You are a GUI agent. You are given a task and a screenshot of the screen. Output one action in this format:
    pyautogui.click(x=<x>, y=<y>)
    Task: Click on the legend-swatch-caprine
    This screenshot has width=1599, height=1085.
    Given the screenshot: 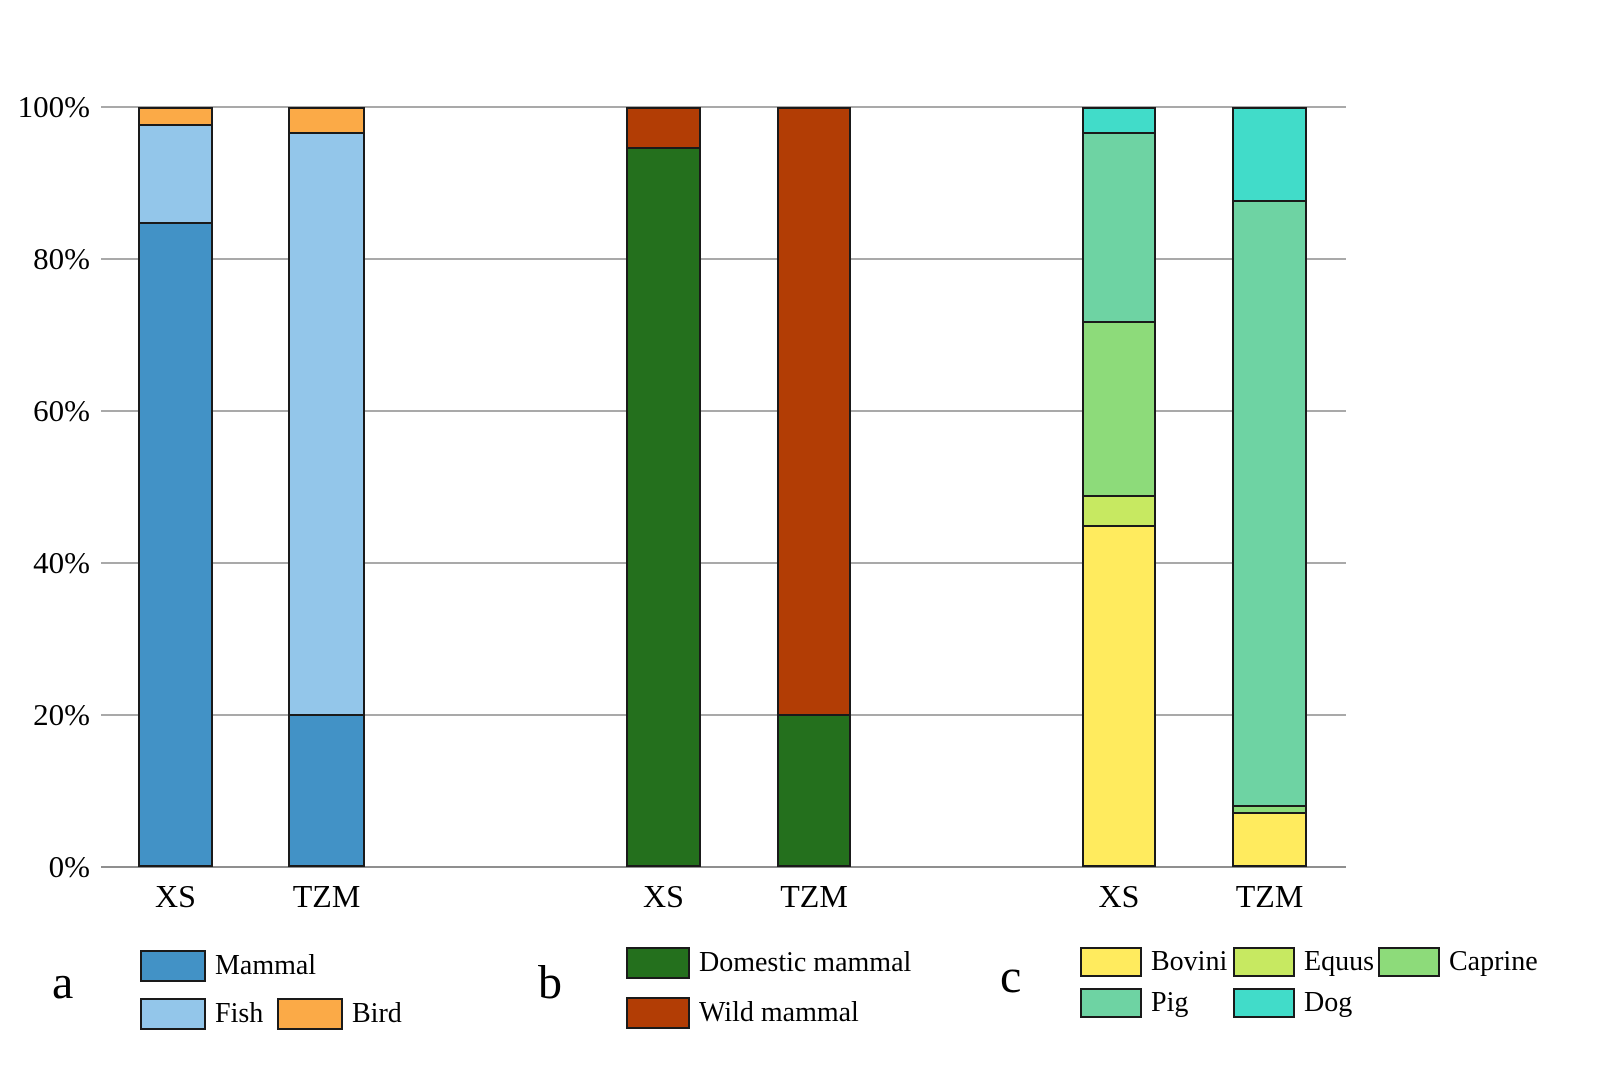 What is the action you would take?
    pyautogui.click(x=1409, y=962)
    